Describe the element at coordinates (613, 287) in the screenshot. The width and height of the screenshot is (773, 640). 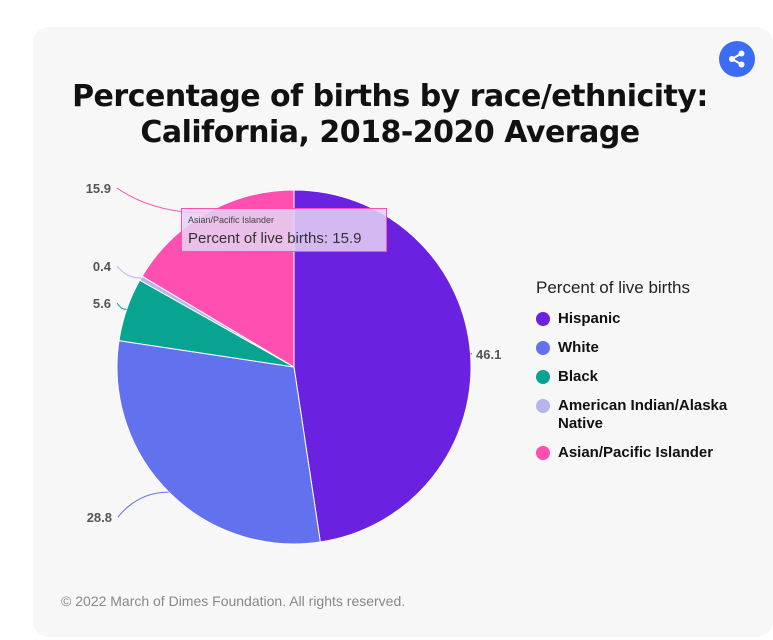
I see `legend-title: Percent of live births` at that location.